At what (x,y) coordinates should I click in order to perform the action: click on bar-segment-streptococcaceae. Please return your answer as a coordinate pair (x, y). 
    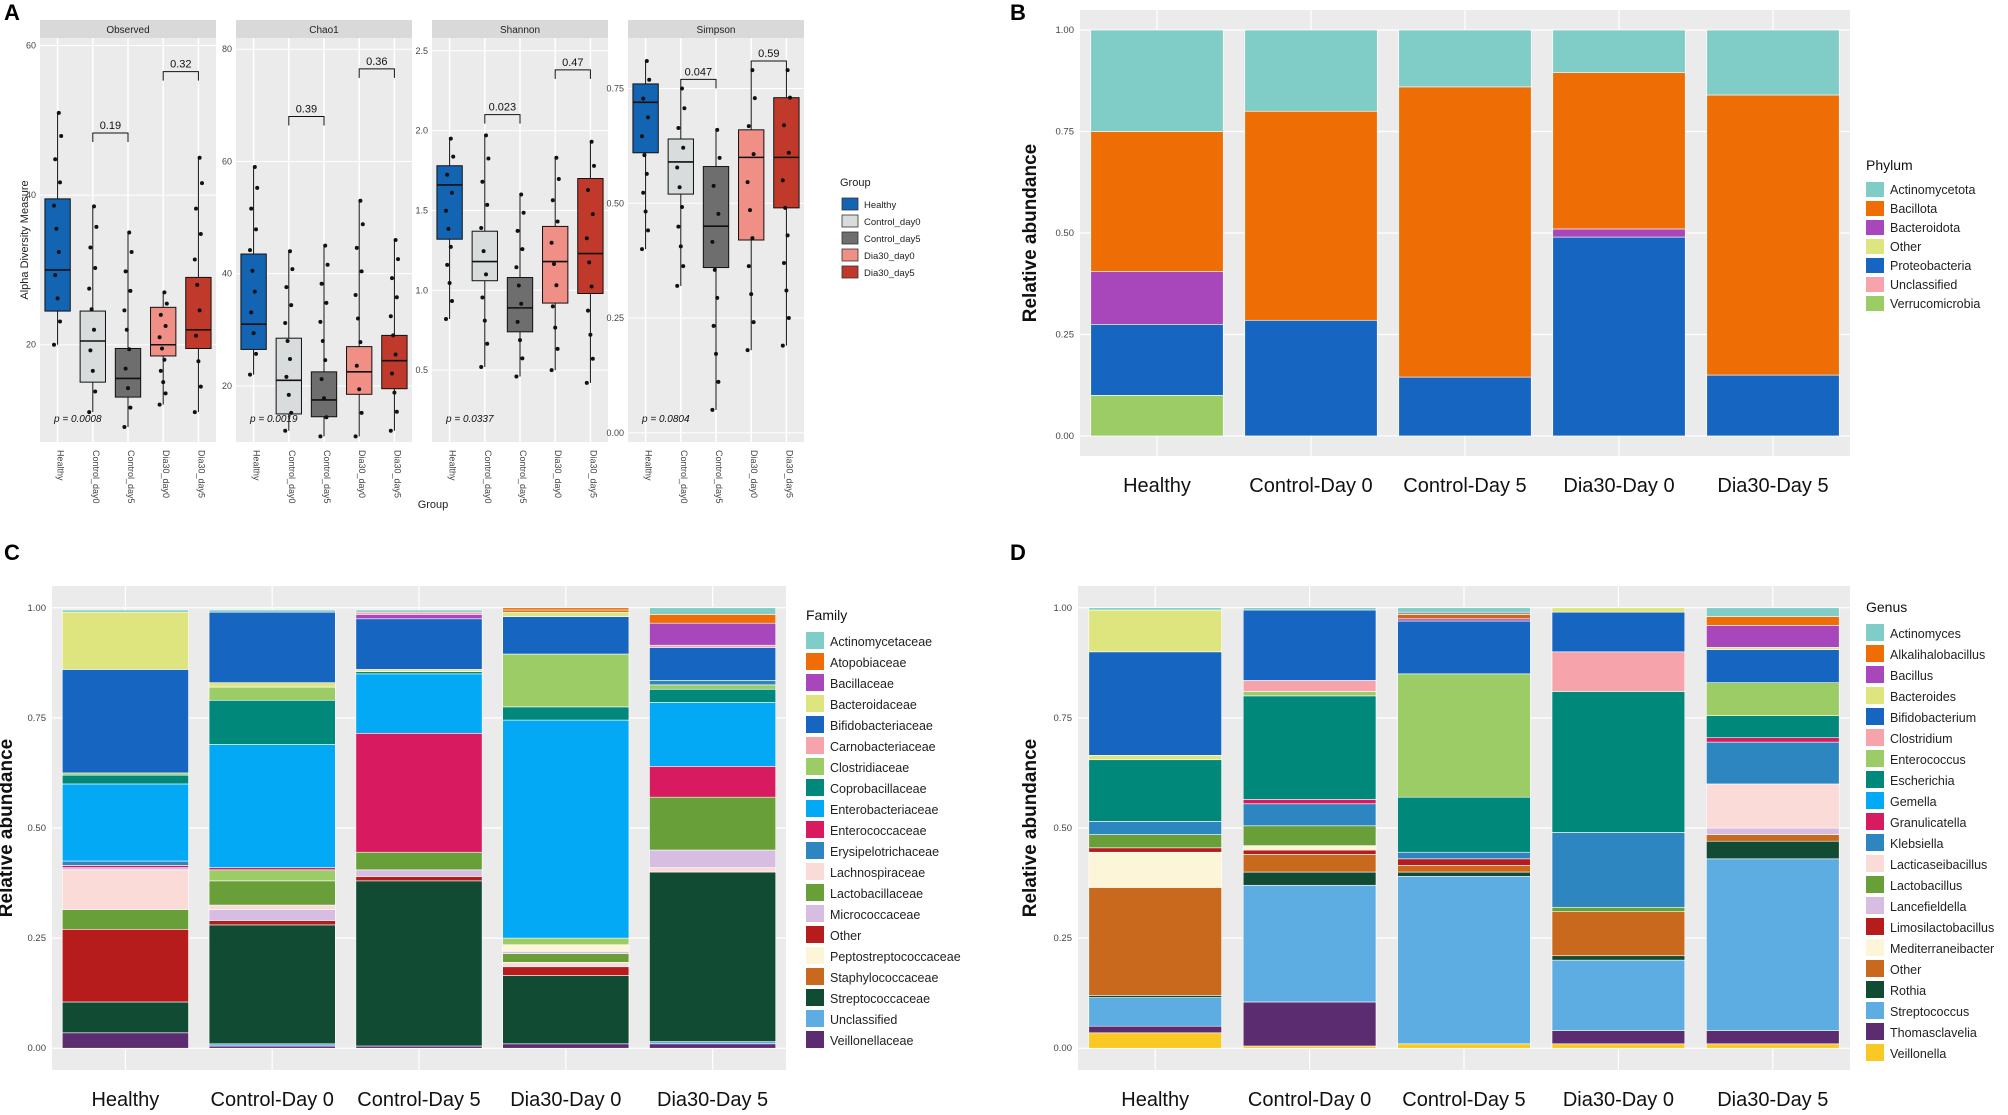
    Looking at the image, I should click on (566, 1010).